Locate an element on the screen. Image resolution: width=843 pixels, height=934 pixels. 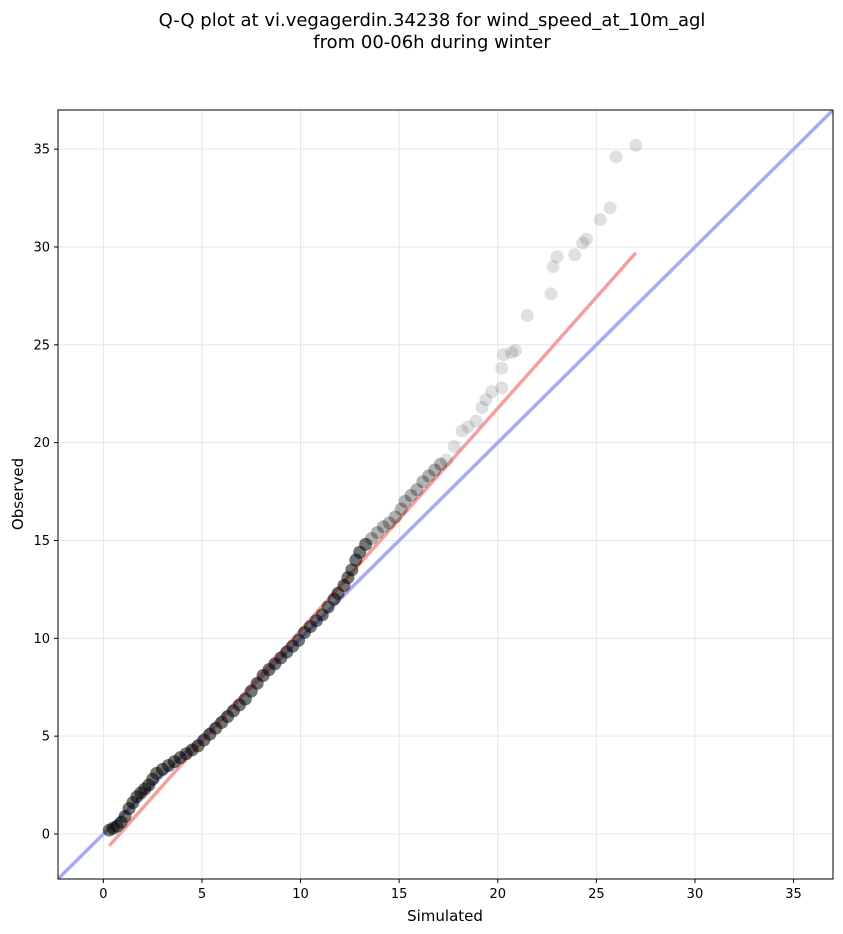
y-tick-label: 15 is located at coordinates (41, 541).